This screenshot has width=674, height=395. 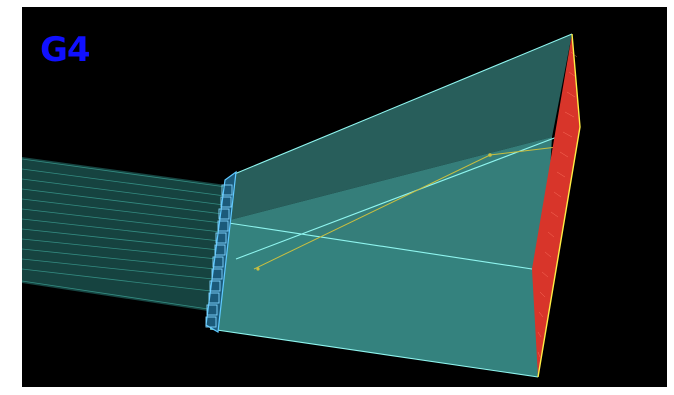 I want to click on sensor-rim, so click(x=559, y=205).